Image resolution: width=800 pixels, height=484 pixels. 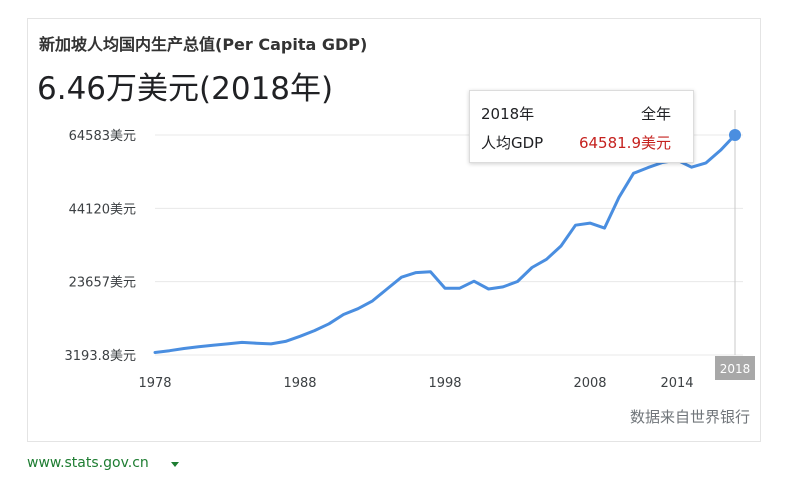 I want to click on tooltip-metric: 人均GDP, so click(x=512, y=143).